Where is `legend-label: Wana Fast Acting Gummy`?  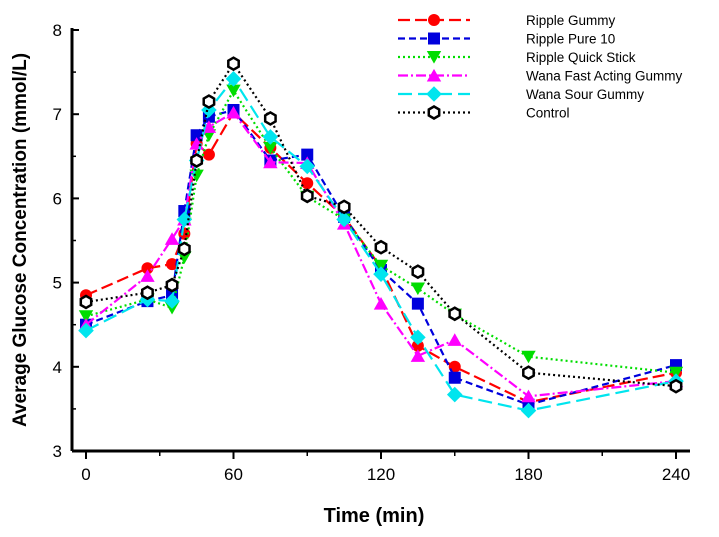 legend-label: Wana Fast Acting Gummy is located at coordinates (604, 76).